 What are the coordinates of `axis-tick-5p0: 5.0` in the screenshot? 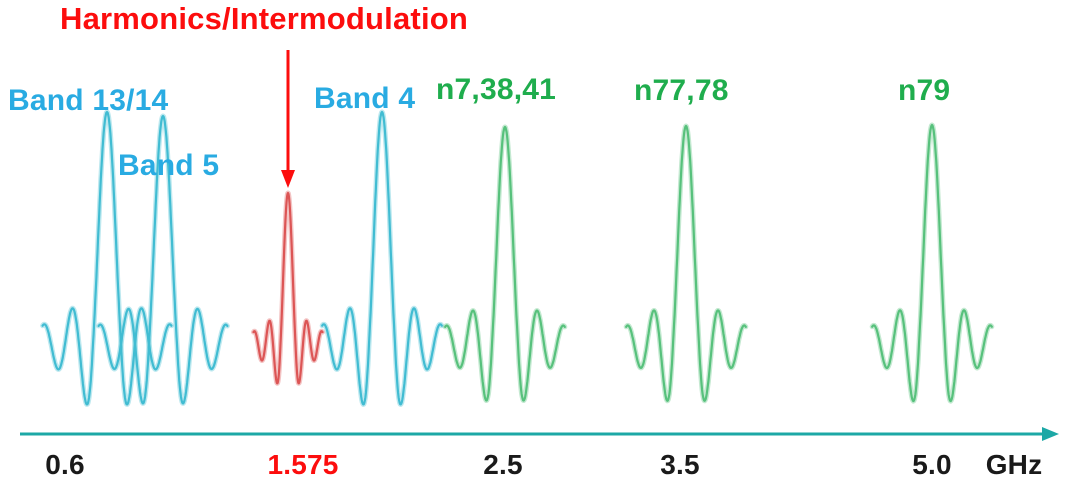 It's located at (932, 464).